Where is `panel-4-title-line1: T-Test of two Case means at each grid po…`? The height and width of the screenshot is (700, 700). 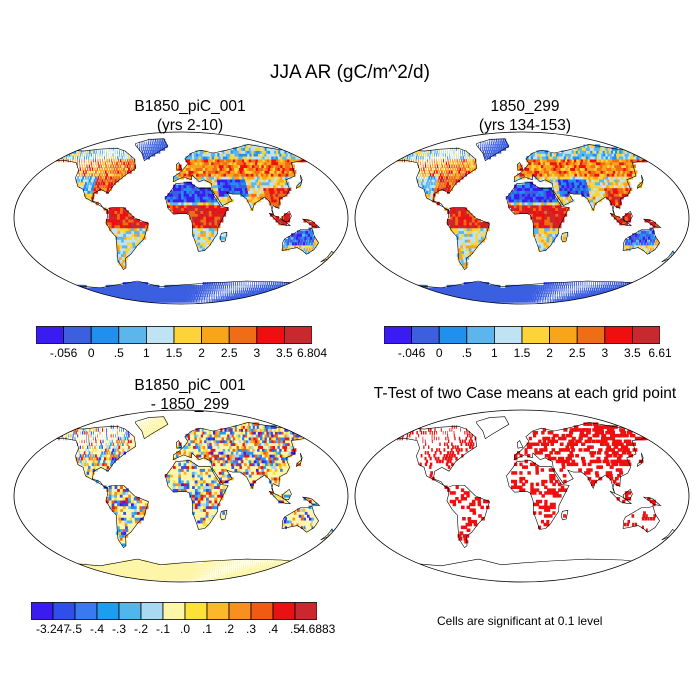
panel-4-title-line1: T-Test of two Case means at each grid po… is located at coordinates (525, 393).